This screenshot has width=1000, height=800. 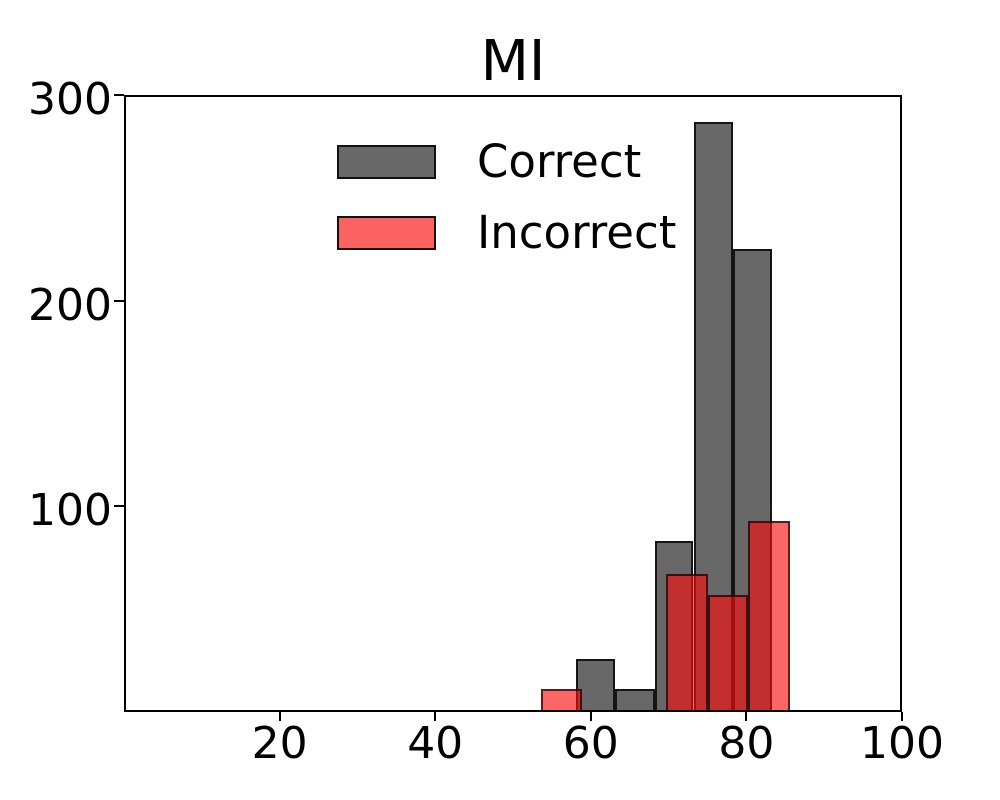 I want to click on x-tick-label: 80, so click(x=746, y=743).